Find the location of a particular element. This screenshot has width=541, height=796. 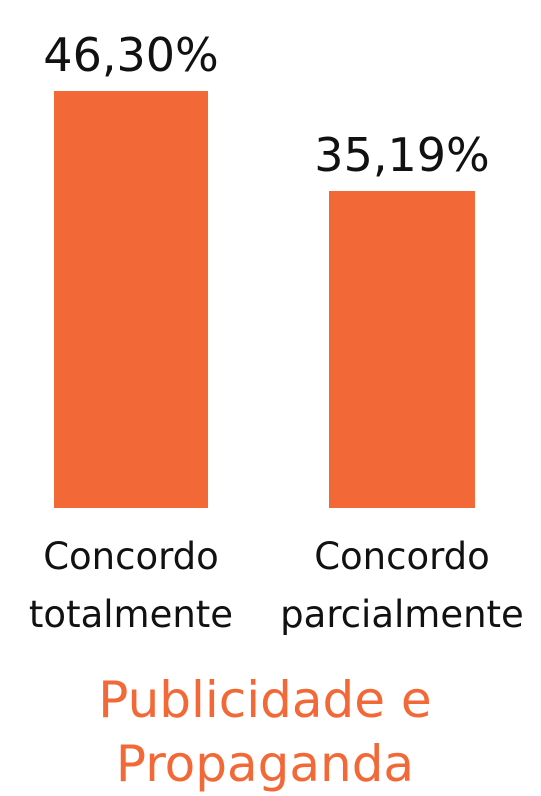

x-tick-label: Concordo totalmente is located at coordinates (131, 585).